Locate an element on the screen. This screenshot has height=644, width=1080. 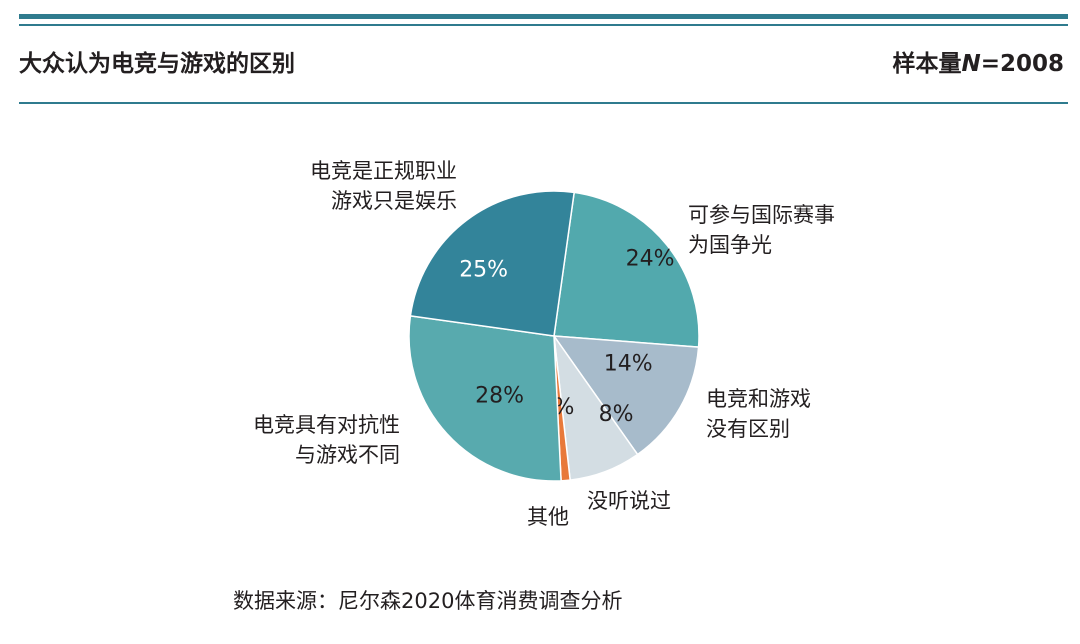
category-label-line: 没听说过 is located at coordinates (629, 501).